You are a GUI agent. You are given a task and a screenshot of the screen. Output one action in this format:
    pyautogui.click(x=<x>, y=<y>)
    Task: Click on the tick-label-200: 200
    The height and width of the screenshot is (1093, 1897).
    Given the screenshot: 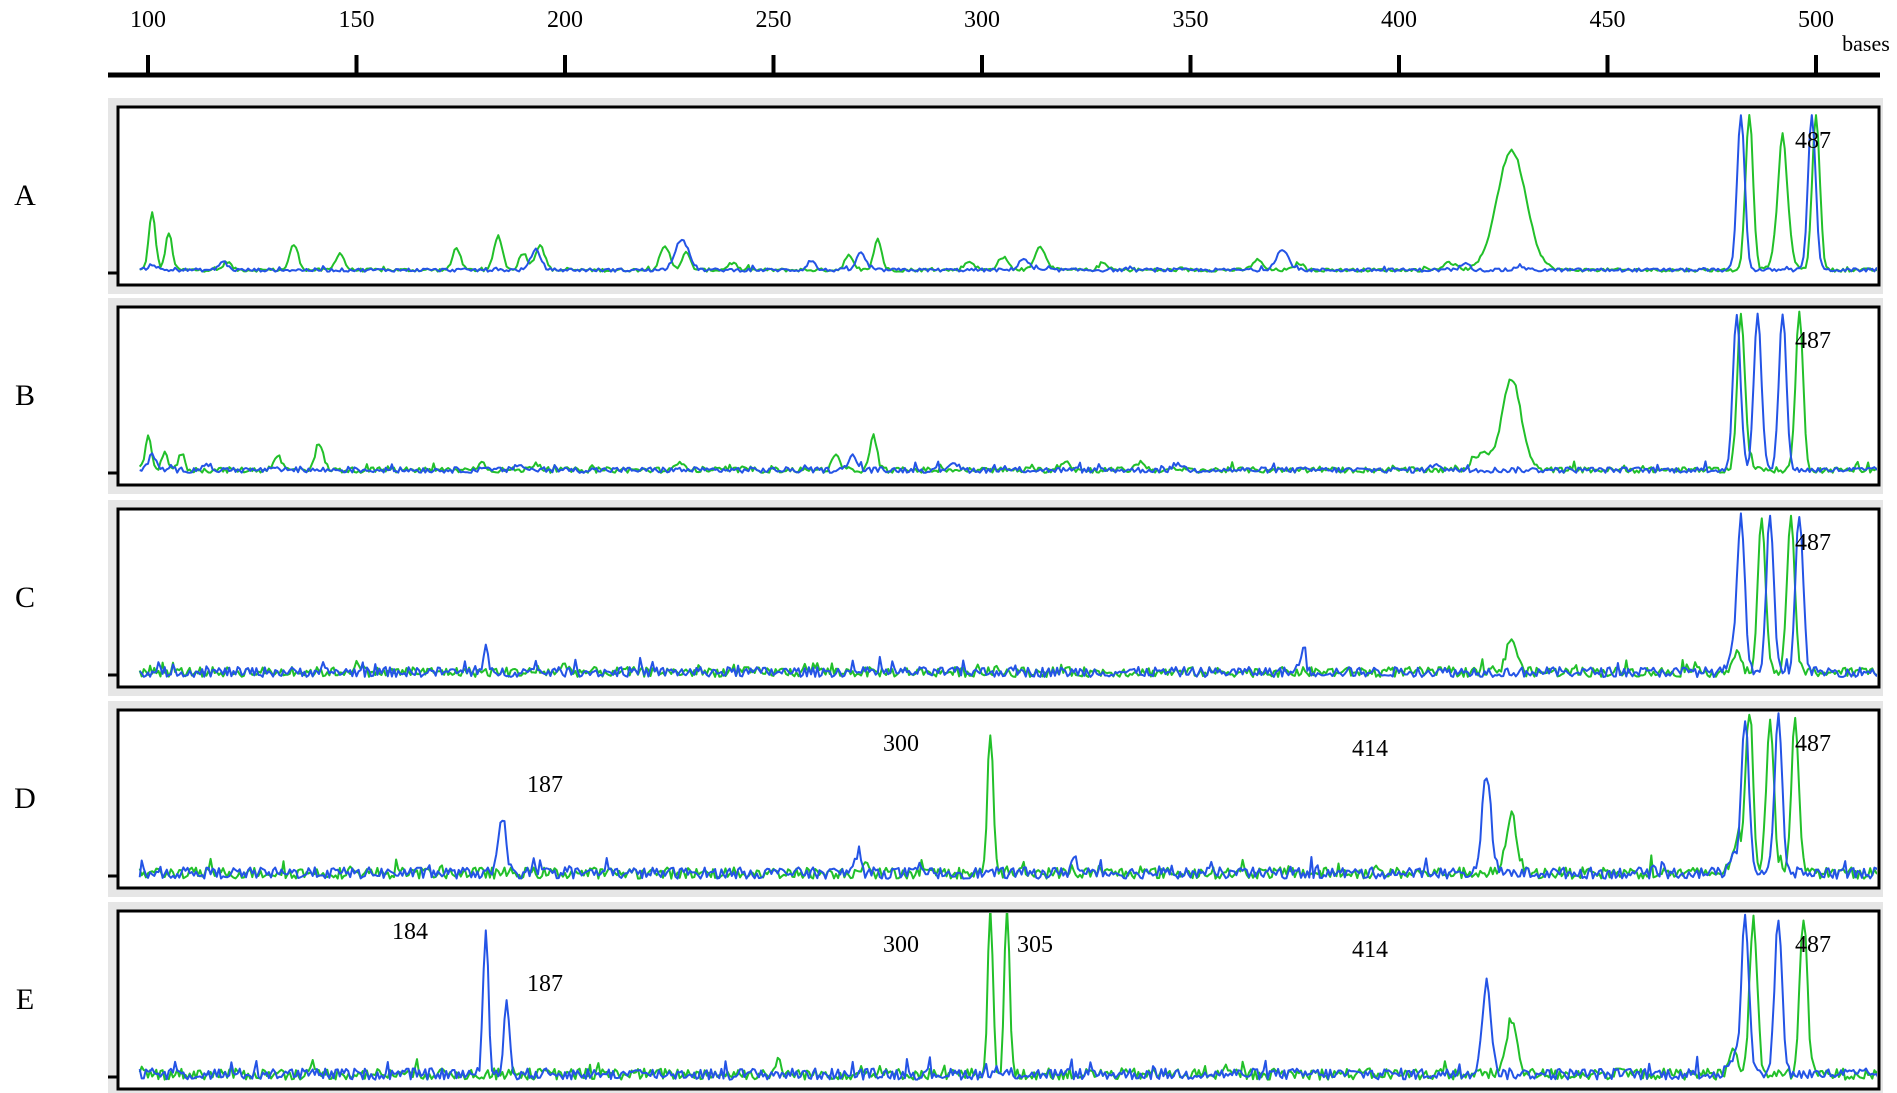 What is the action you would take?
    pyautogui.click(x=565, y=20)
    